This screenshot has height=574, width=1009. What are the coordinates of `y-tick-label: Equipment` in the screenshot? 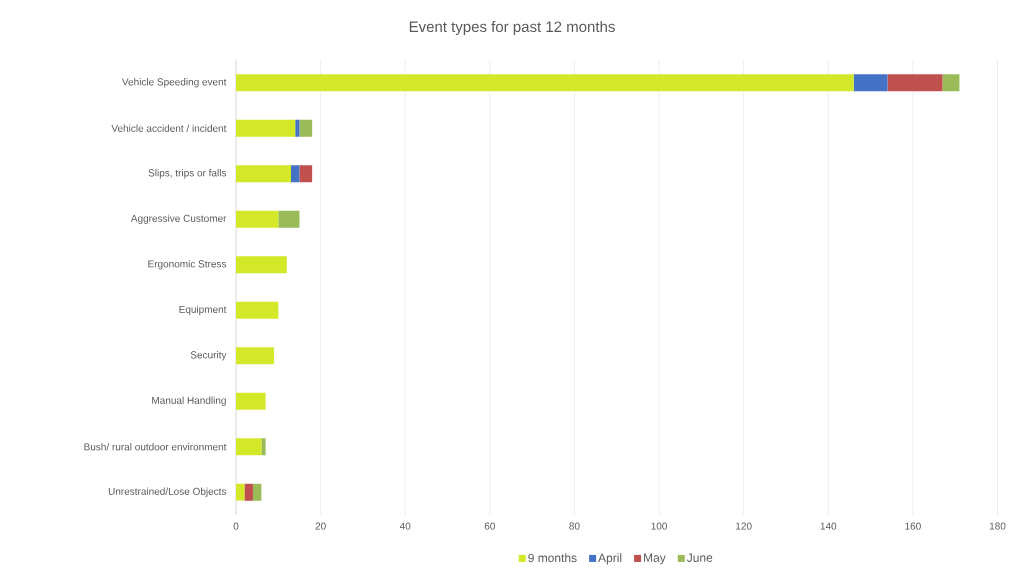 It's located at (203, 310).